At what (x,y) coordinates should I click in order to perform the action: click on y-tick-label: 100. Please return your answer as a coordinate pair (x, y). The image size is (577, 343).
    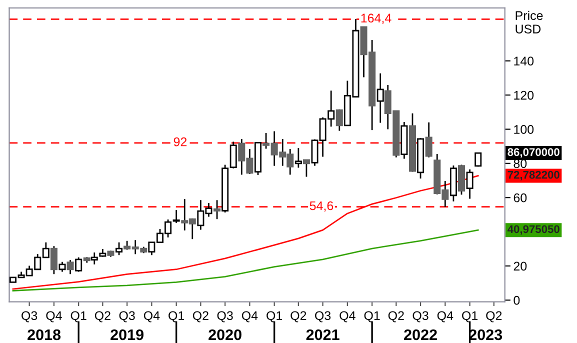
    Looking at the image, I should click on (524, 129).